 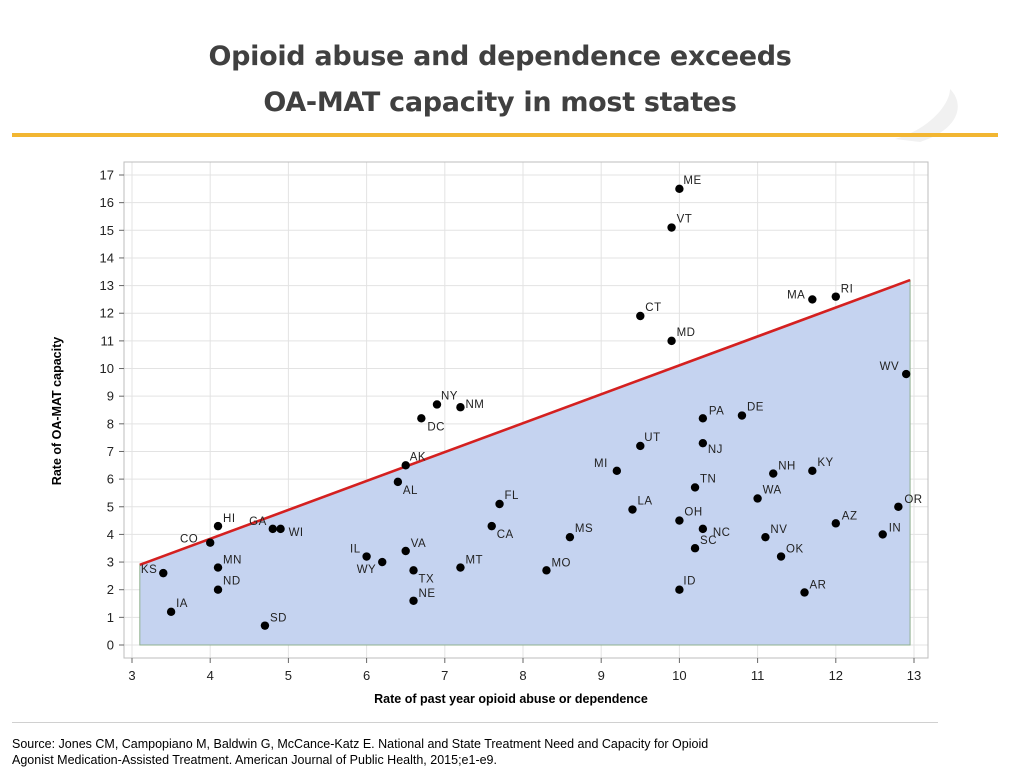 I want to click on y-tick-label-0: 0, so click(x=110, y=645).